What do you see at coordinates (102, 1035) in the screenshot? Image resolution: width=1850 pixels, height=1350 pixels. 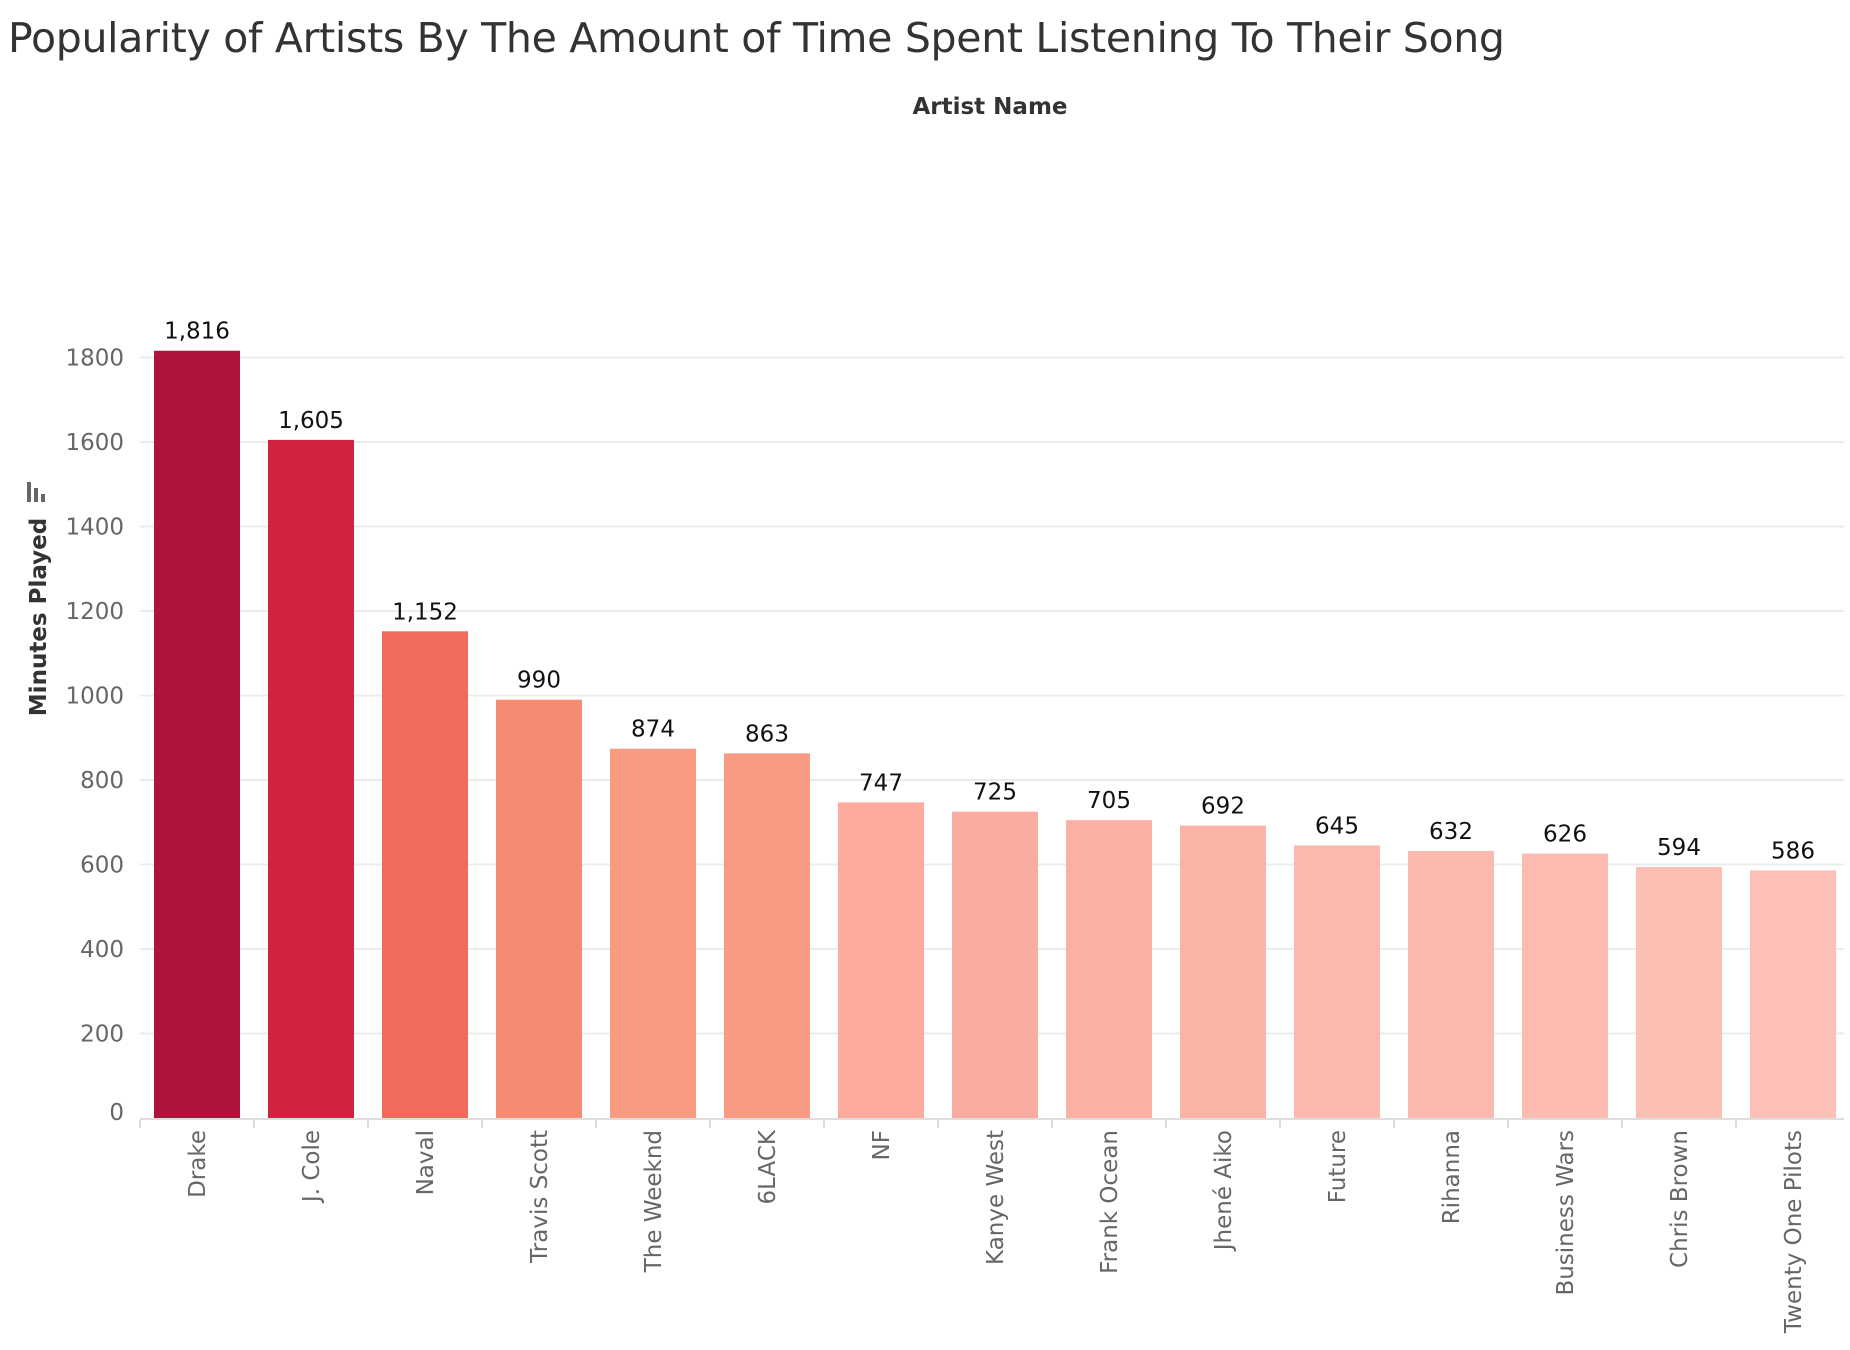 I see `y-tick-label: 200` at bounding box center [102, 1035].